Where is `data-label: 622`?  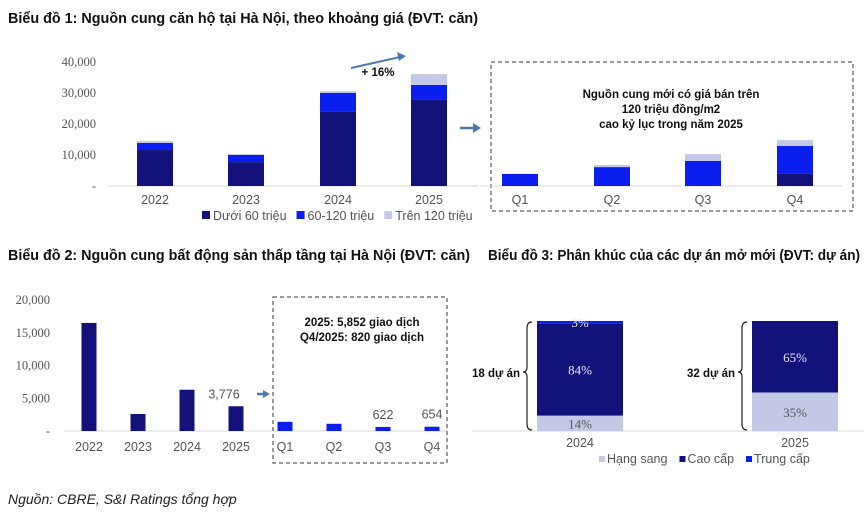 data-label: 622 is located at coordinates (383, 415).